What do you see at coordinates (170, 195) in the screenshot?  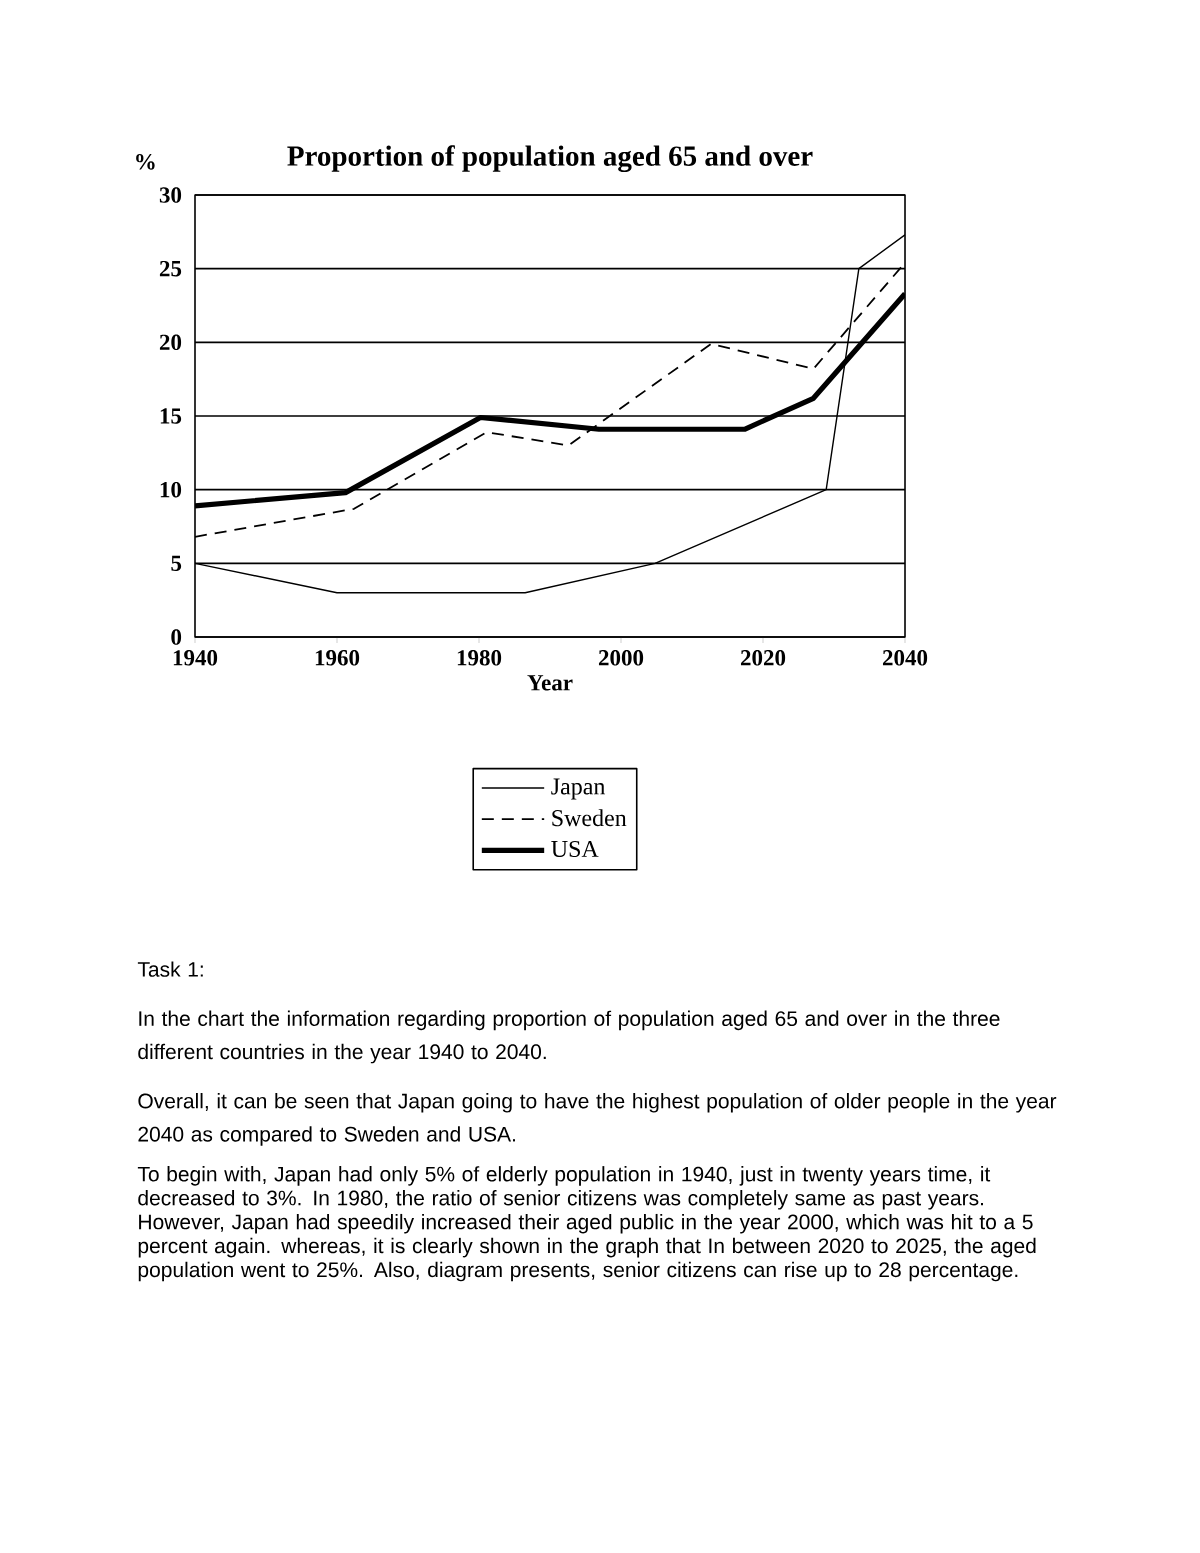 I see `y-tick-label: 30` at bounding box center [170, 195].